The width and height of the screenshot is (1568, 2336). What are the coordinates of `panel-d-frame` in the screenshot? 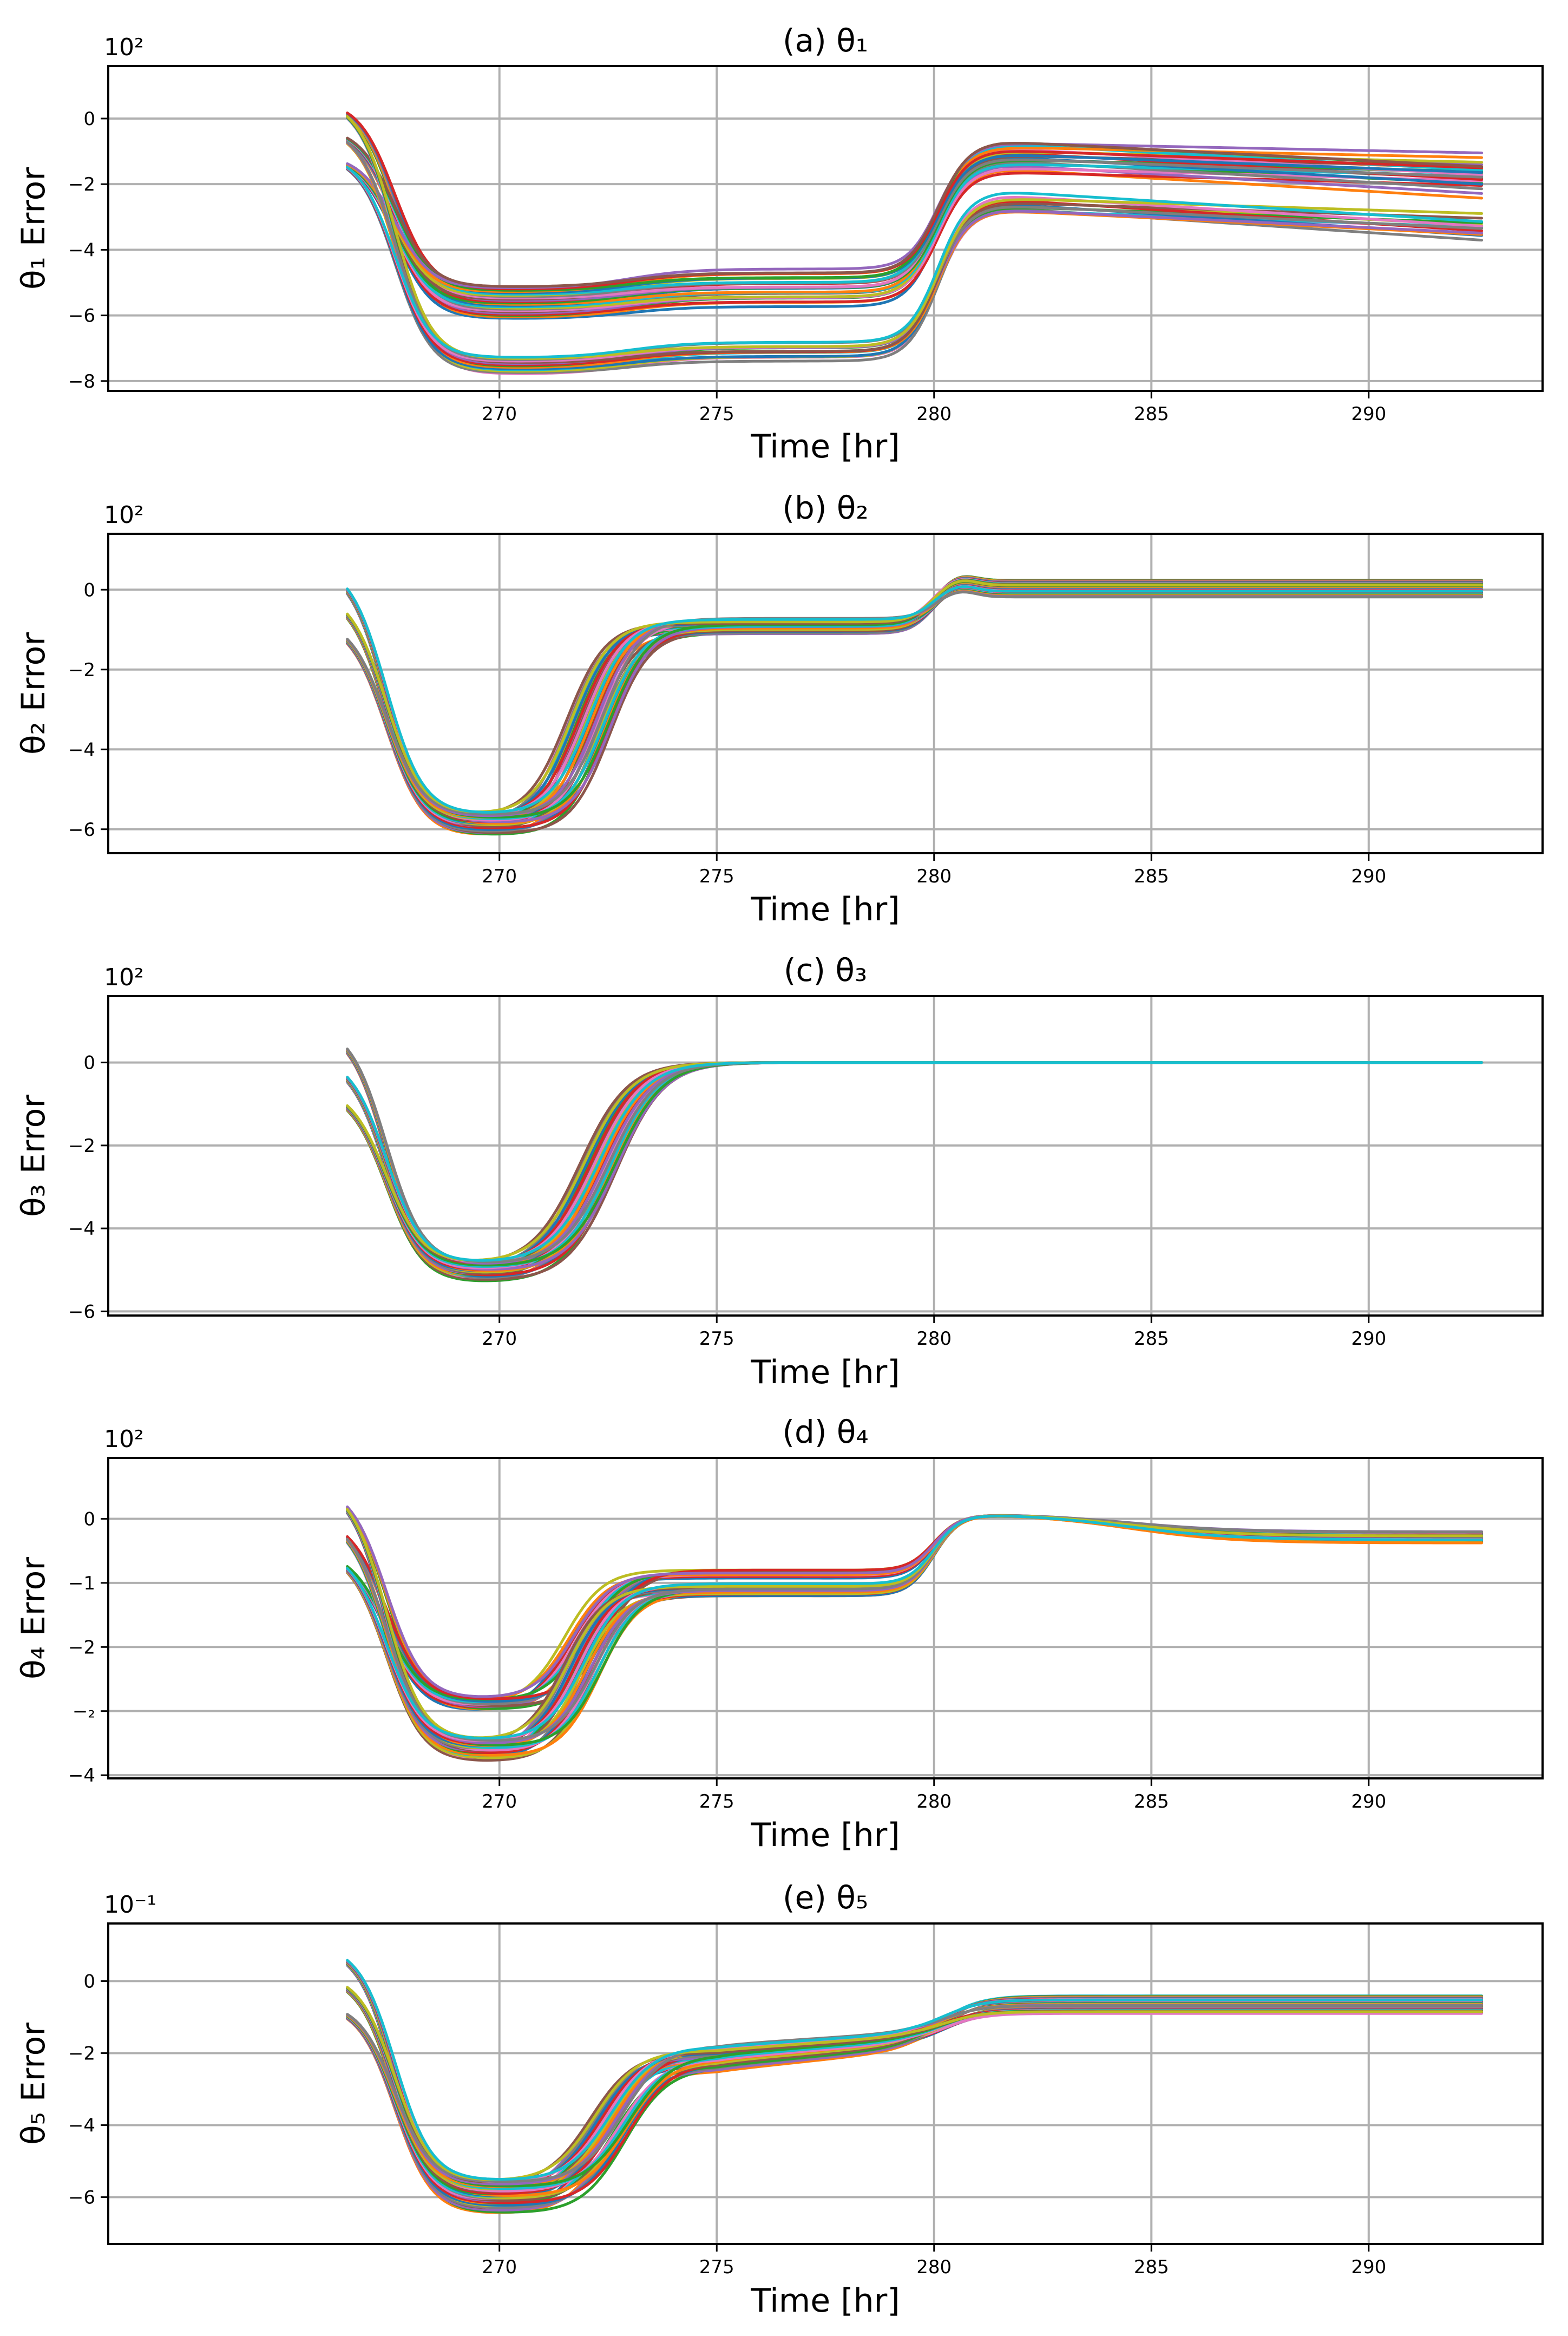 It's located at (825, 1618).